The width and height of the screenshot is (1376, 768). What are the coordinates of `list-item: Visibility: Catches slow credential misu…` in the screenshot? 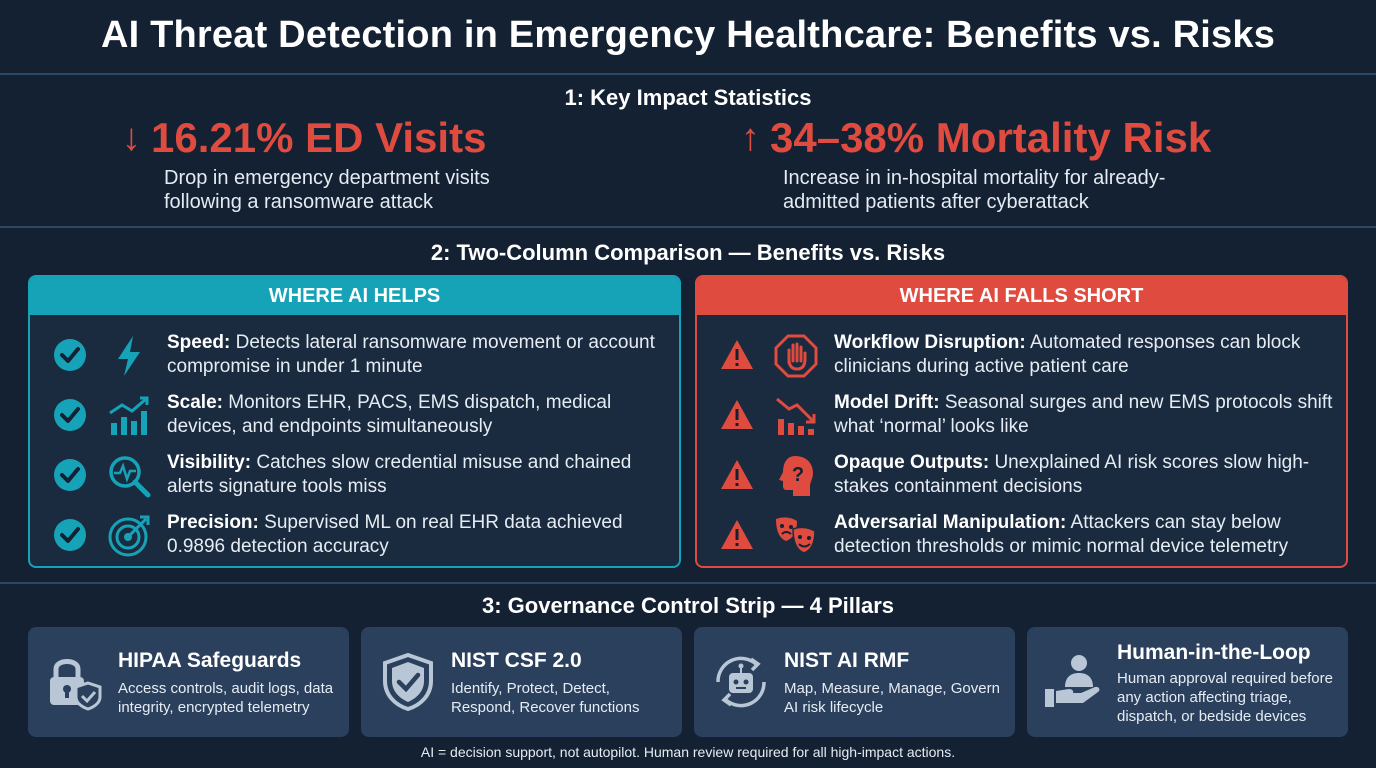 It's located at (354, 475).